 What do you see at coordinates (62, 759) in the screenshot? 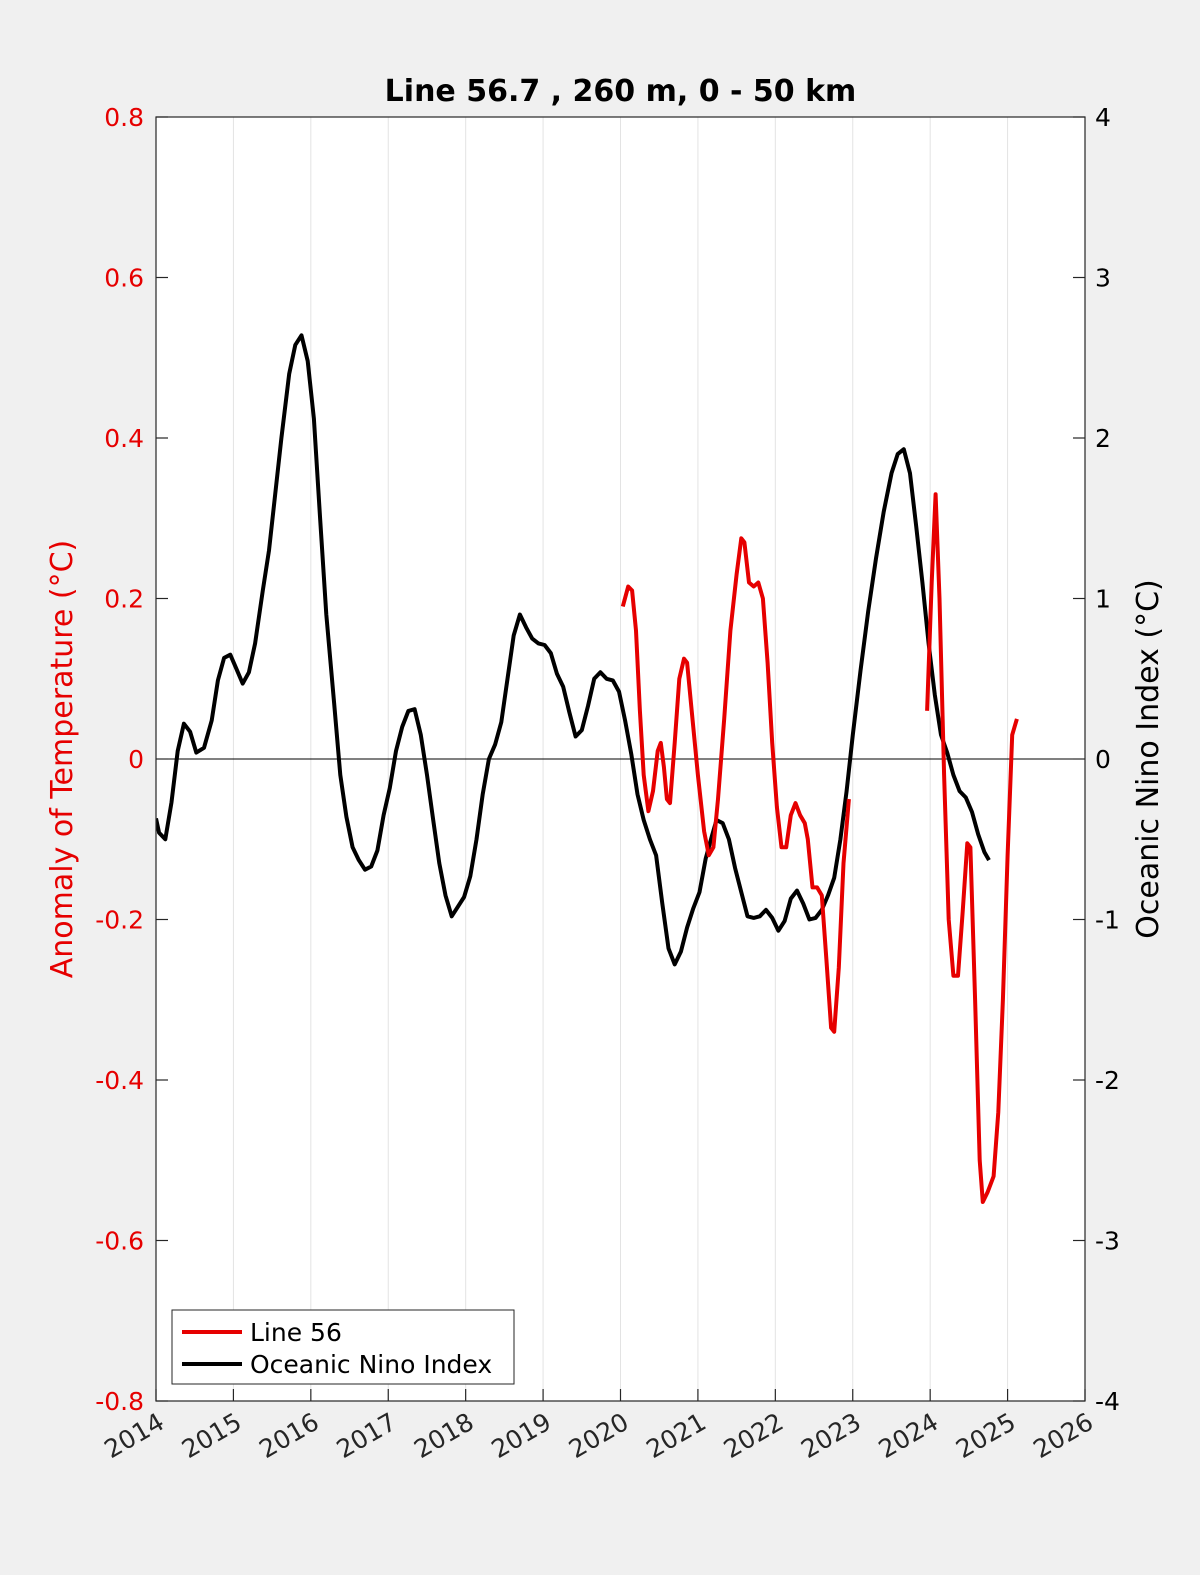
I see `left-axis-label: Anomaly of Temperature (°C)` at bounding box center [62, 759].